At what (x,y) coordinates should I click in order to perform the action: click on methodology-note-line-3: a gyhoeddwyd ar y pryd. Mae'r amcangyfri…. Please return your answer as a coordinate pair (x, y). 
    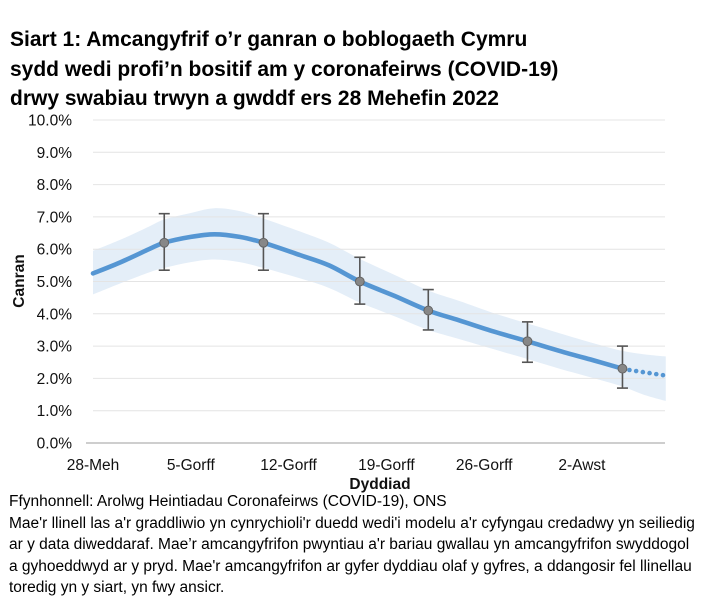
    Looking at the image, I should click on (350, 566).